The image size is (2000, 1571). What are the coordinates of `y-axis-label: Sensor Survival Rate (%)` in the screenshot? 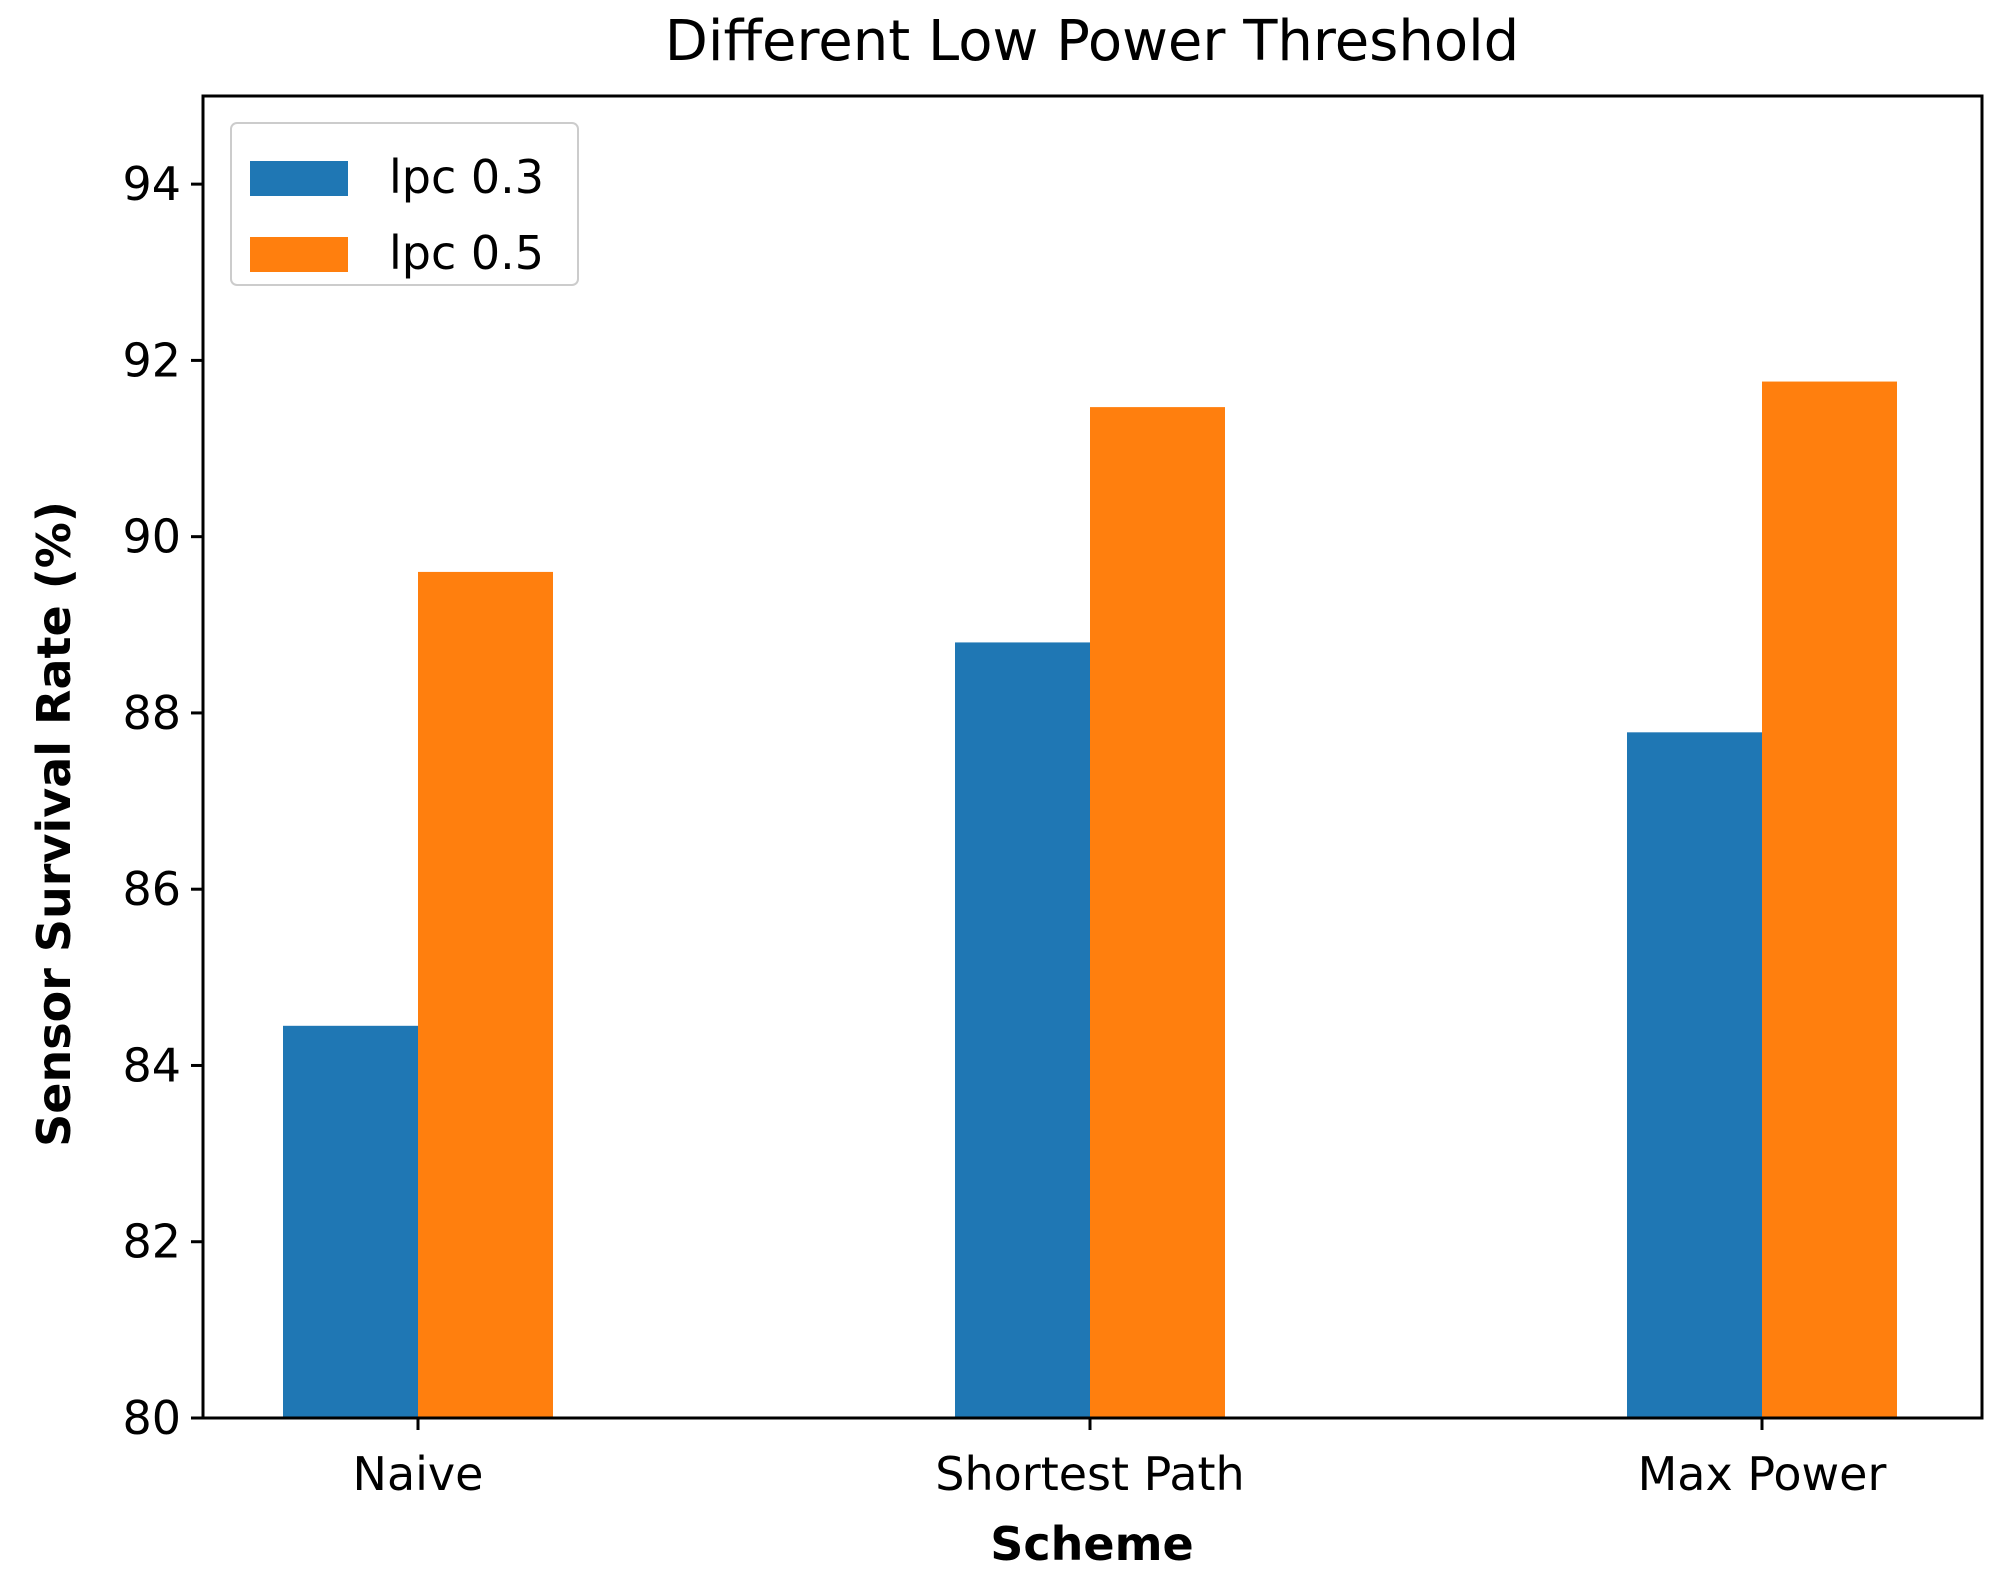 It's located at (54, 824).